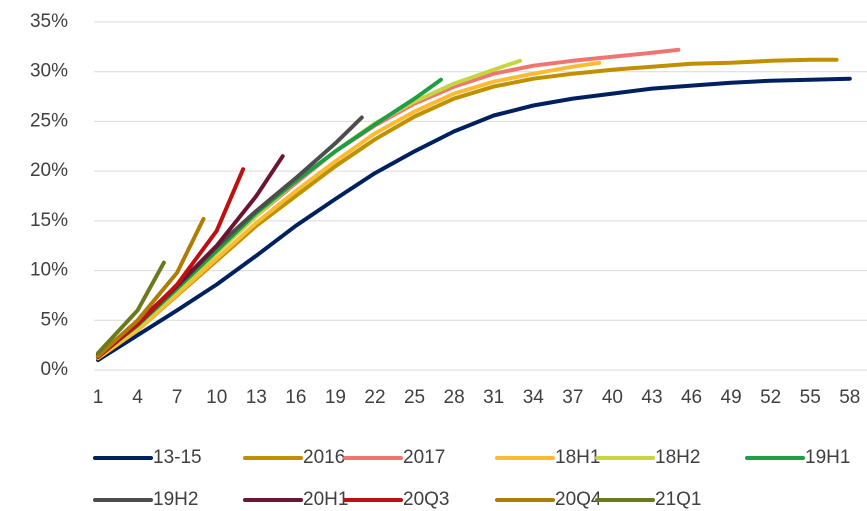 This screenshot has width=867, height=511. What do you see at coordinates (849, 397) in the screenshot?
I see `x-tick-label: 58` at bounding box center [849, 397].